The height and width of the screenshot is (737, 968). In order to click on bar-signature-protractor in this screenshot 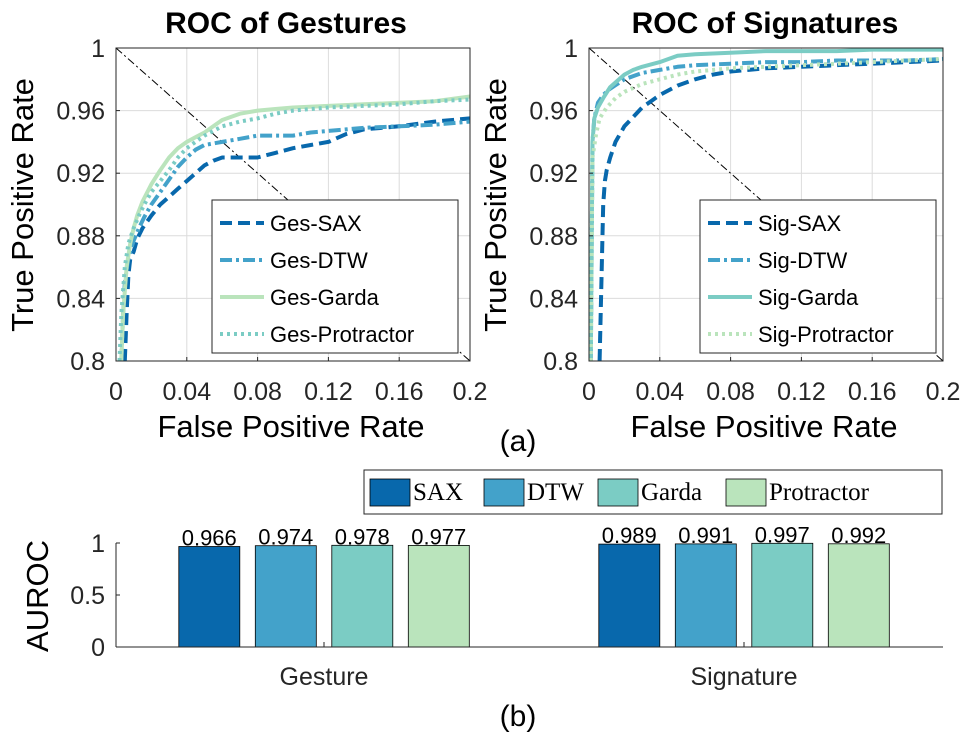, I will do `click(858, 595)`.